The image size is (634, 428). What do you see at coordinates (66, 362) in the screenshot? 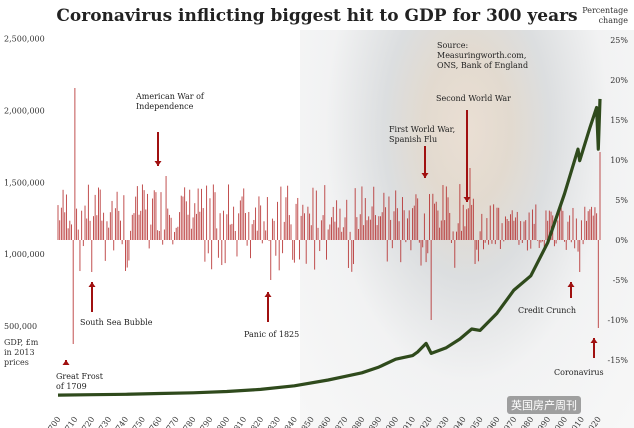
I see `great-frost-arrow-head` at bounding box center [66, 362].